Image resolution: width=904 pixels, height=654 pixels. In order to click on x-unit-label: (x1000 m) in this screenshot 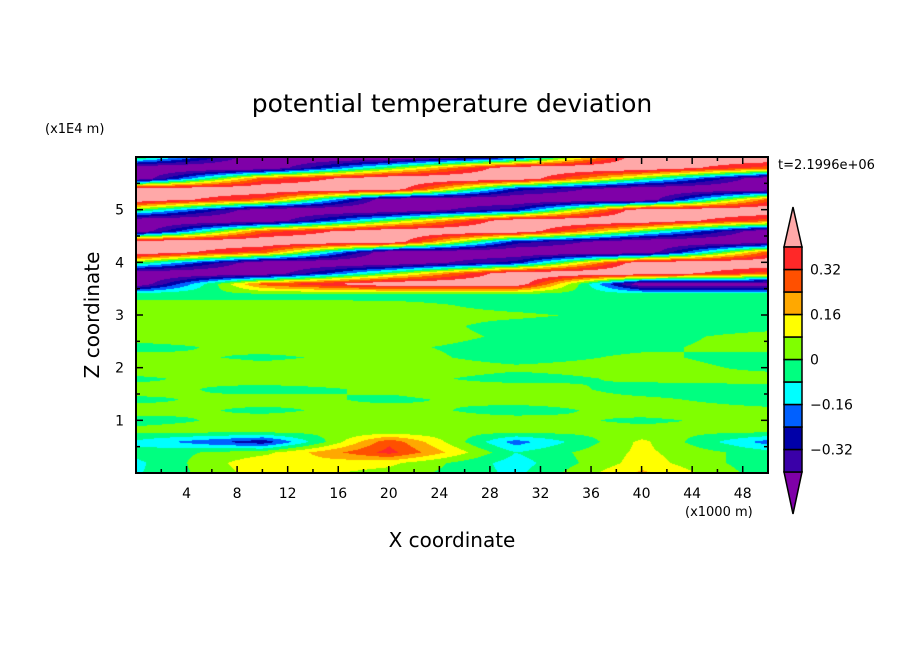, I will do `click(719, 512)`.